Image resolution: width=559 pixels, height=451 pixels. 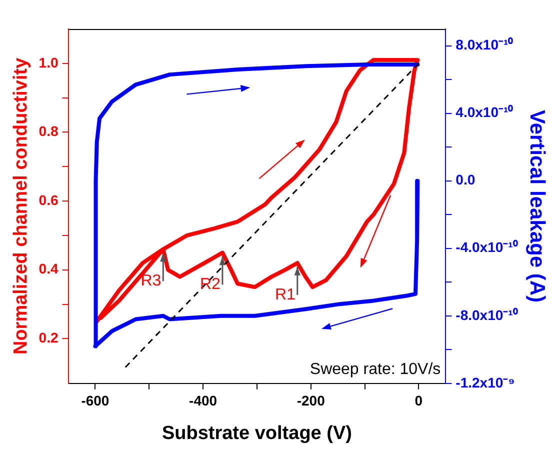 I want to click on x-tick-label: -200, so click(x=311, y=400).